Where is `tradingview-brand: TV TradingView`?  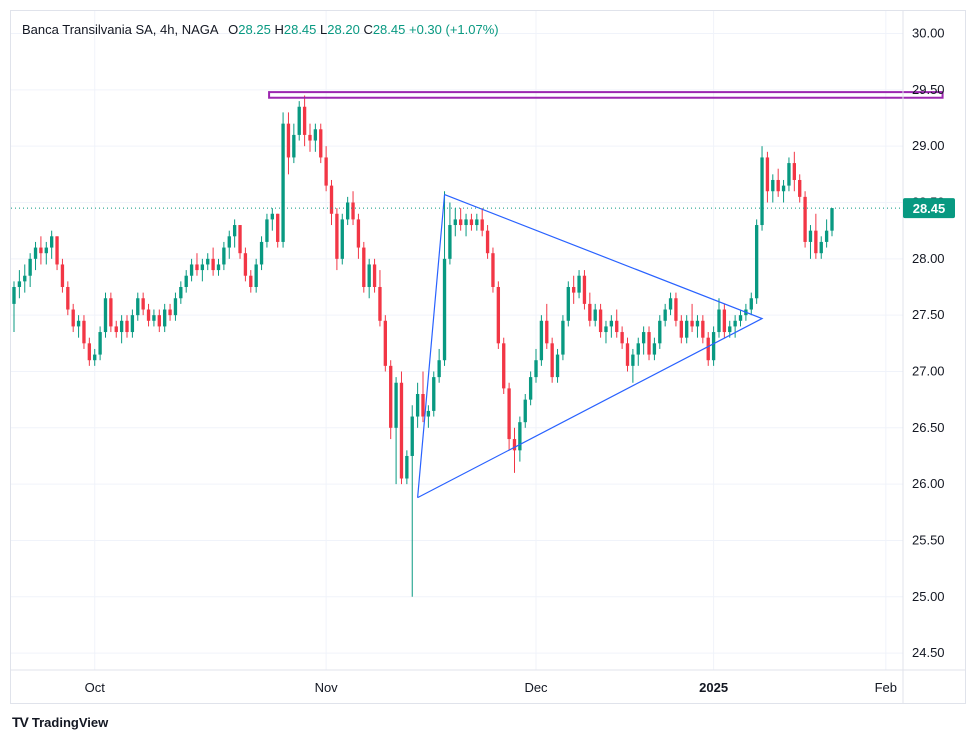
tradingview-brand: TV TradingView is located at coordinates (60, 722).